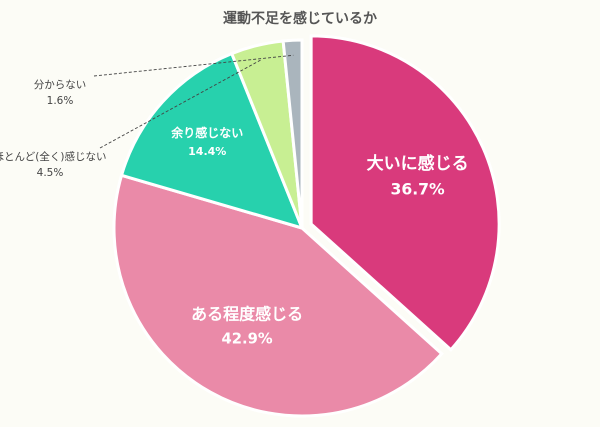 The height and width of the screenshot is (427, 600). Describe the element at coordinates (60, 85) in the screenshot. I see `slice-category-label: 分からない` at that location.